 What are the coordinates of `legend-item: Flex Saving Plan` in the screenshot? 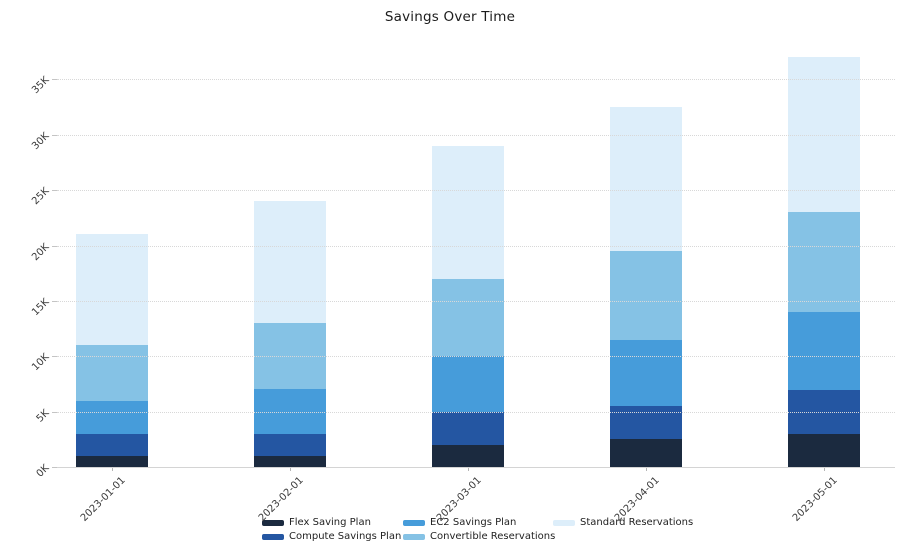 It's located at (331, 522).